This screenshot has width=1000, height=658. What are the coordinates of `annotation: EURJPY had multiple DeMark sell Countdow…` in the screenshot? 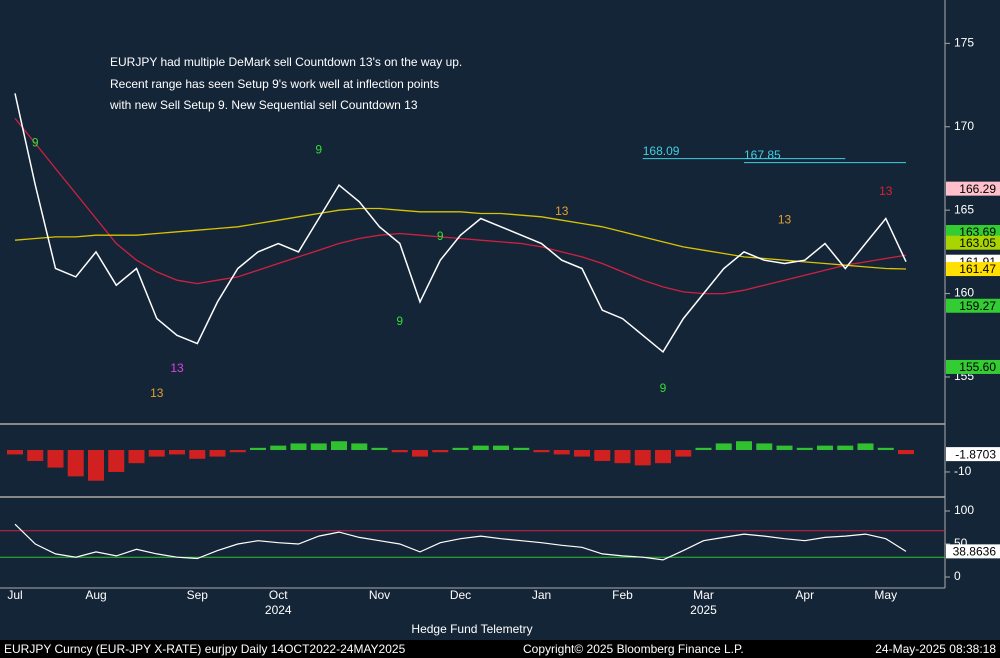 It's located at (286, 62).